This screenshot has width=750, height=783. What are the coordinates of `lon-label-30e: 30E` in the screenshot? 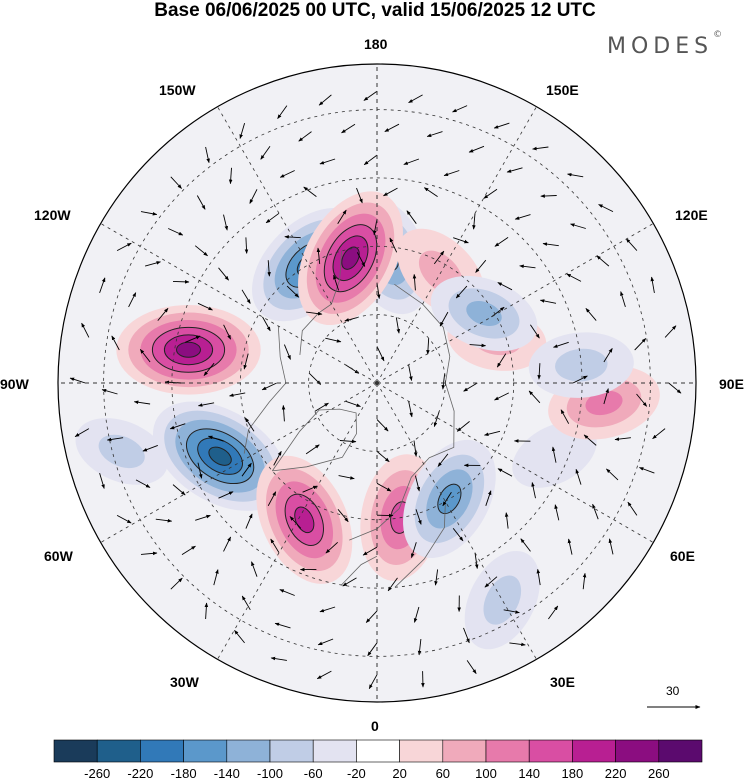 It's located at (562, 682).